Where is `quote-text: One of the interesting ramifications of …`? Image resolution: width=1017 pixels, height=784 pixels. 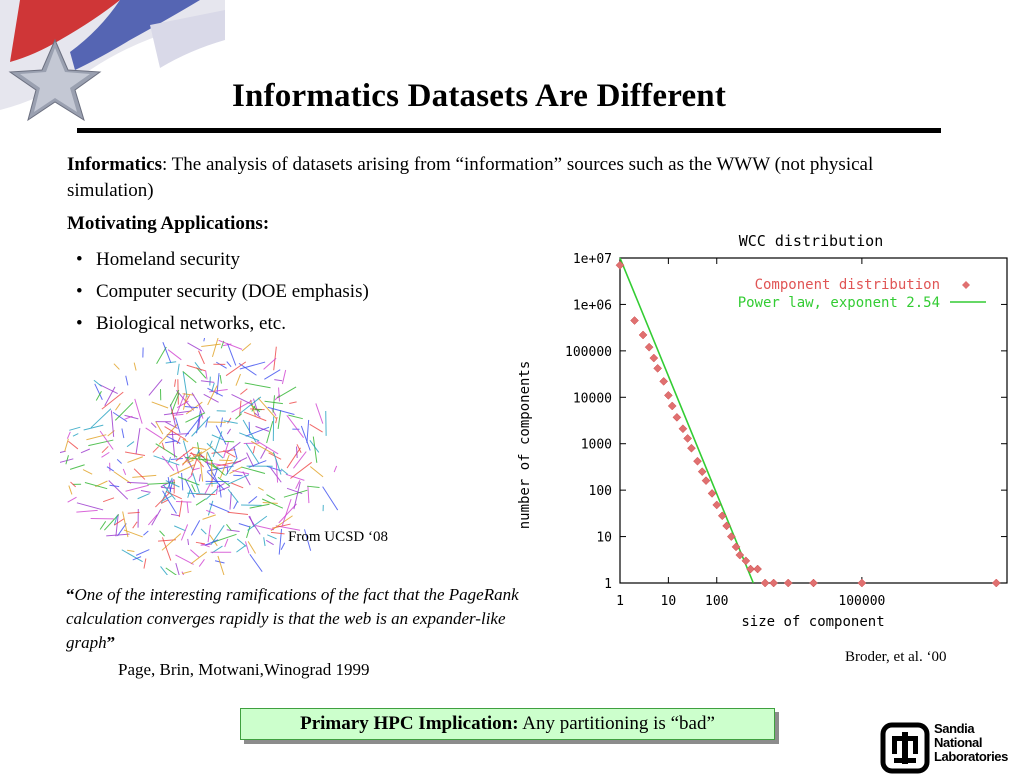 quote-text: One of the interesting ramifications of … is located at coordinates (292, 618).